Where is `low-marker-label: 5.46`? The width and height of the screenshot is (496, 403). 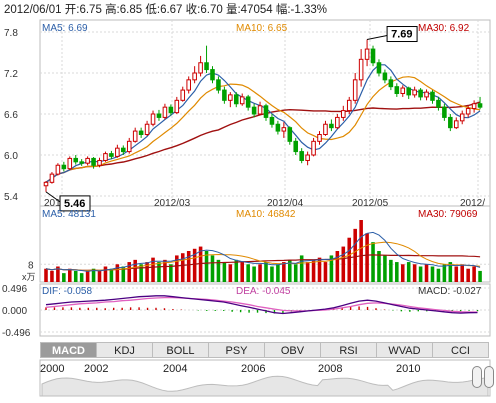
low-marker-label: 5.46 is located at coordinates (74, 204).